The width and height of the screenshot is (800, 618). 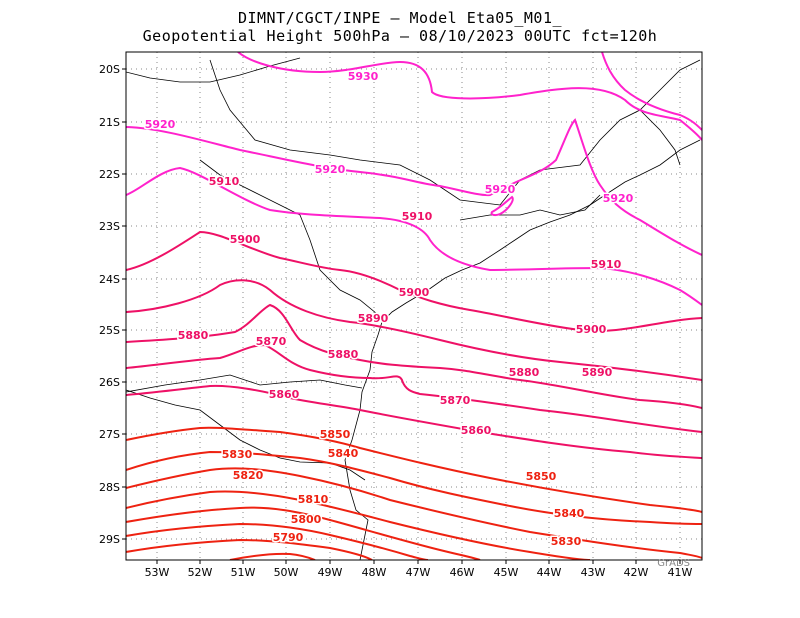 I want to click on lat-tick-label: 29S, so click(x=109, y=539).